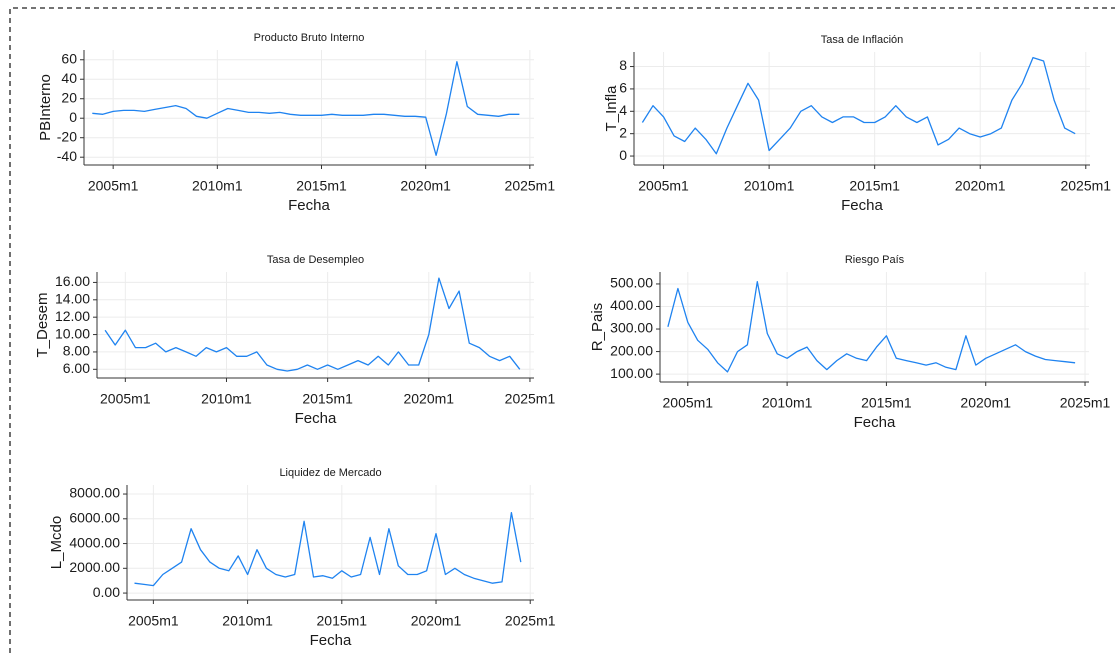  I want to click on y-tick-label: -20, so click(67, 136).